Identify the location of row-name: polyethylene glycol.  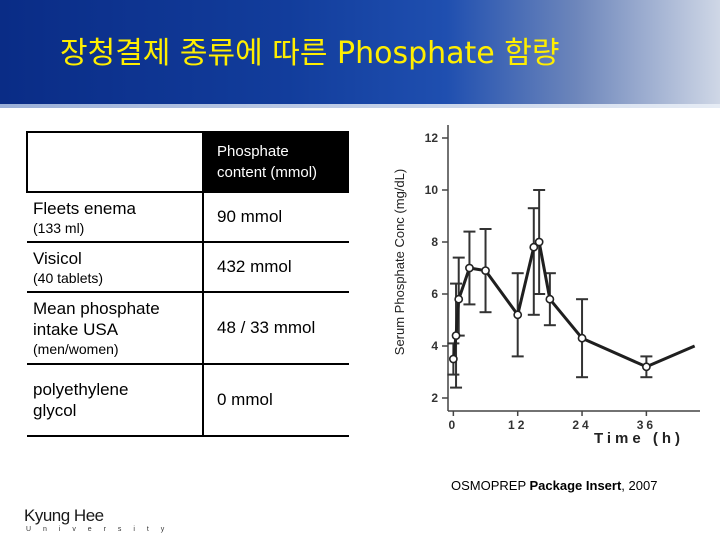
(81, 400).